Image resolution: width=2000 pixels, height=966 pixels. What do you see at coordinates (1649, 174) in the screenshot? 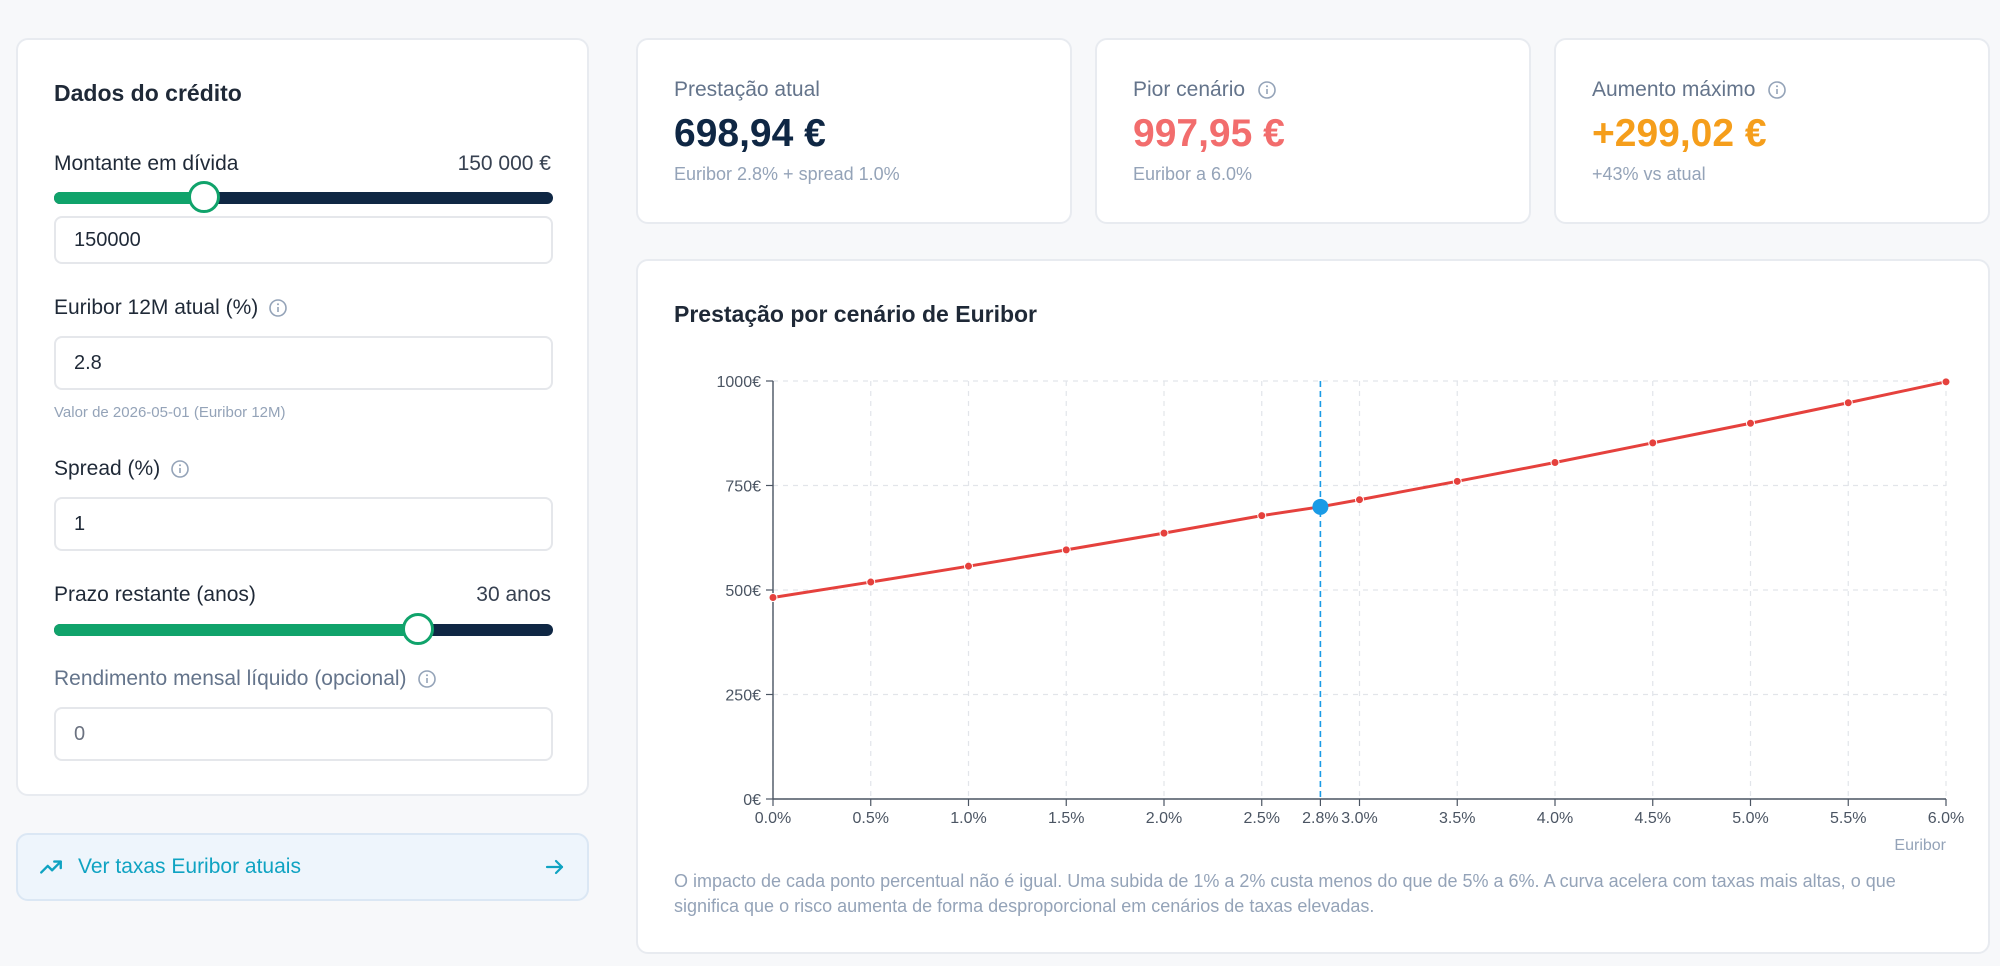
I see `max-increase-sub: +43% vs atual` at bounding box center [1649, 174].